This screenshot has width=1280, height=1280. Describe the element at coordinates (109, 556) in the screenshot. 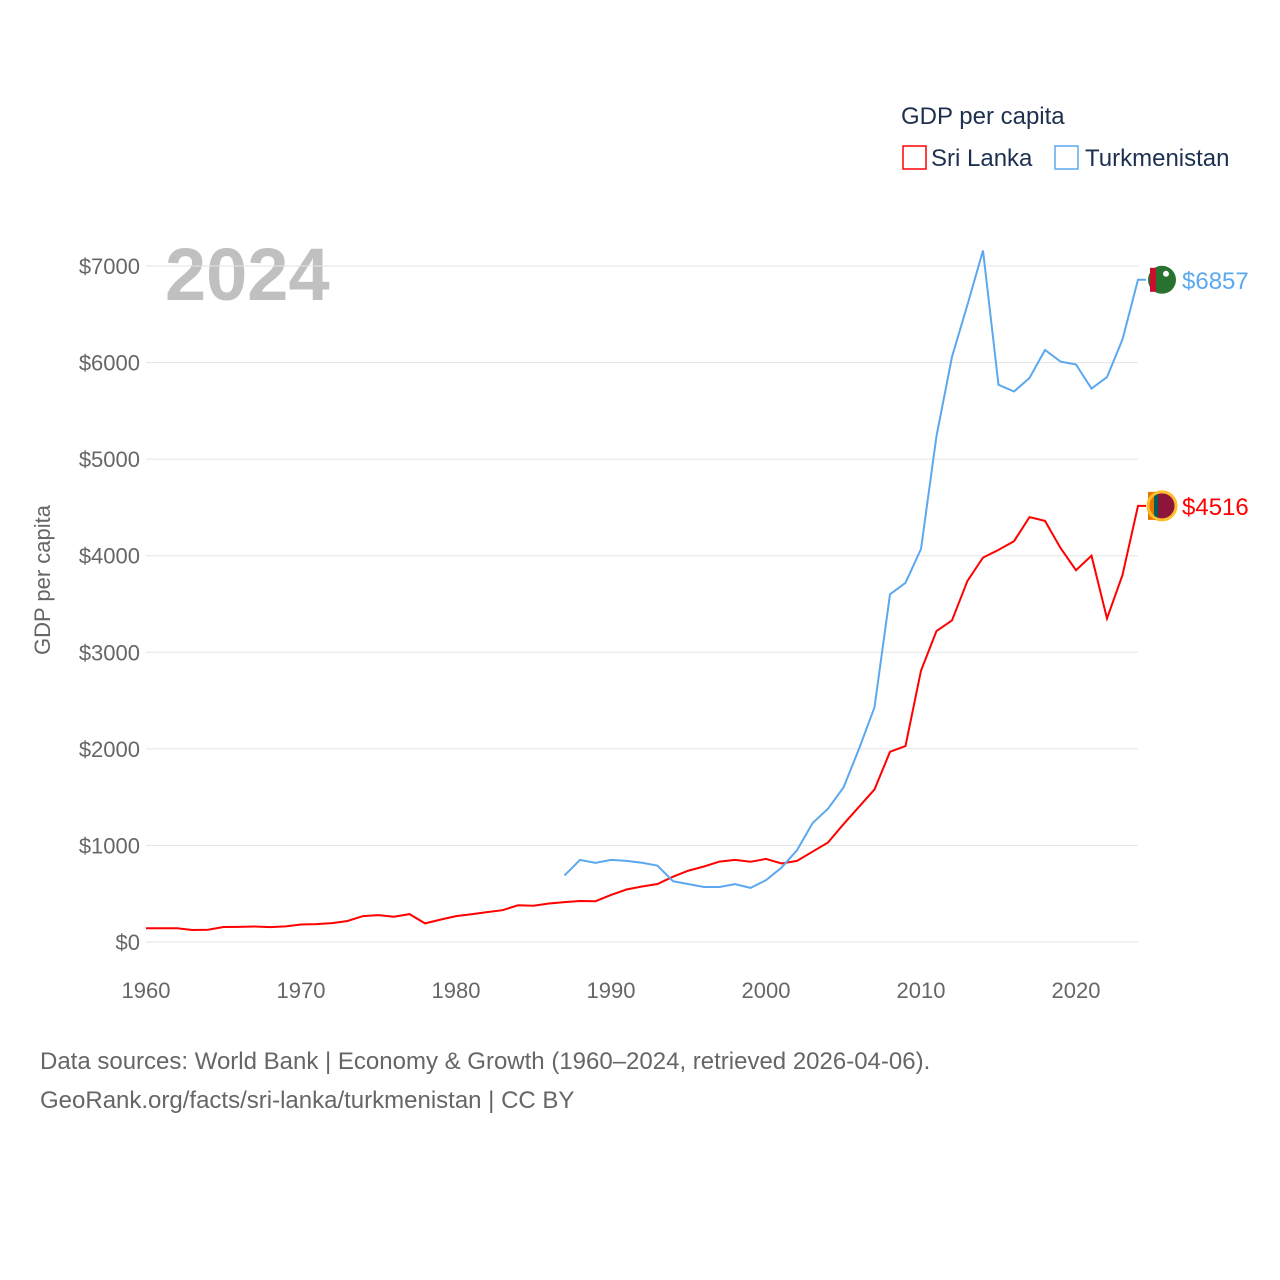

I see `y-tick-label: $4000` at that location.